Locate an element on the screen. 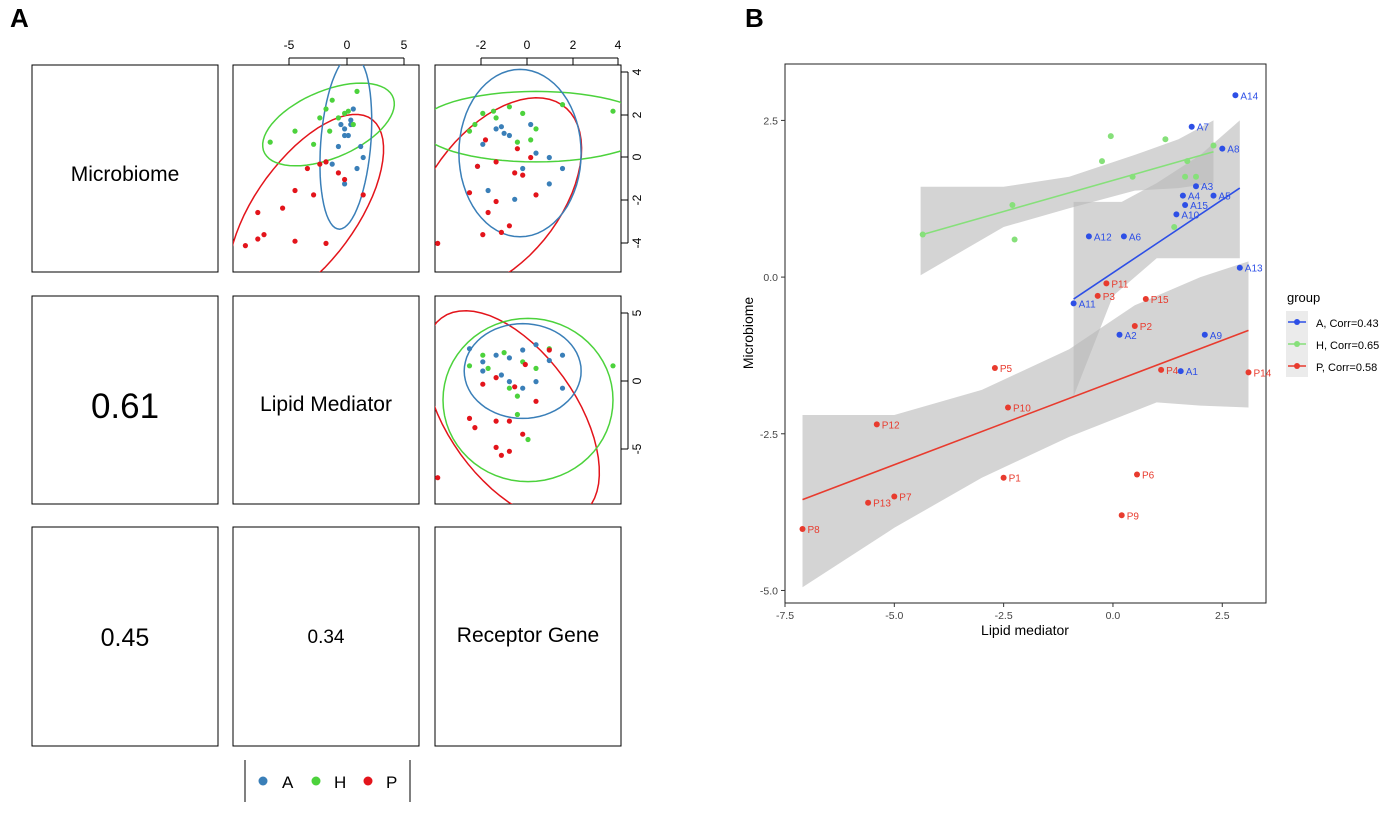  x-tick-label: -5.0 is located at coordinates (894, 616).